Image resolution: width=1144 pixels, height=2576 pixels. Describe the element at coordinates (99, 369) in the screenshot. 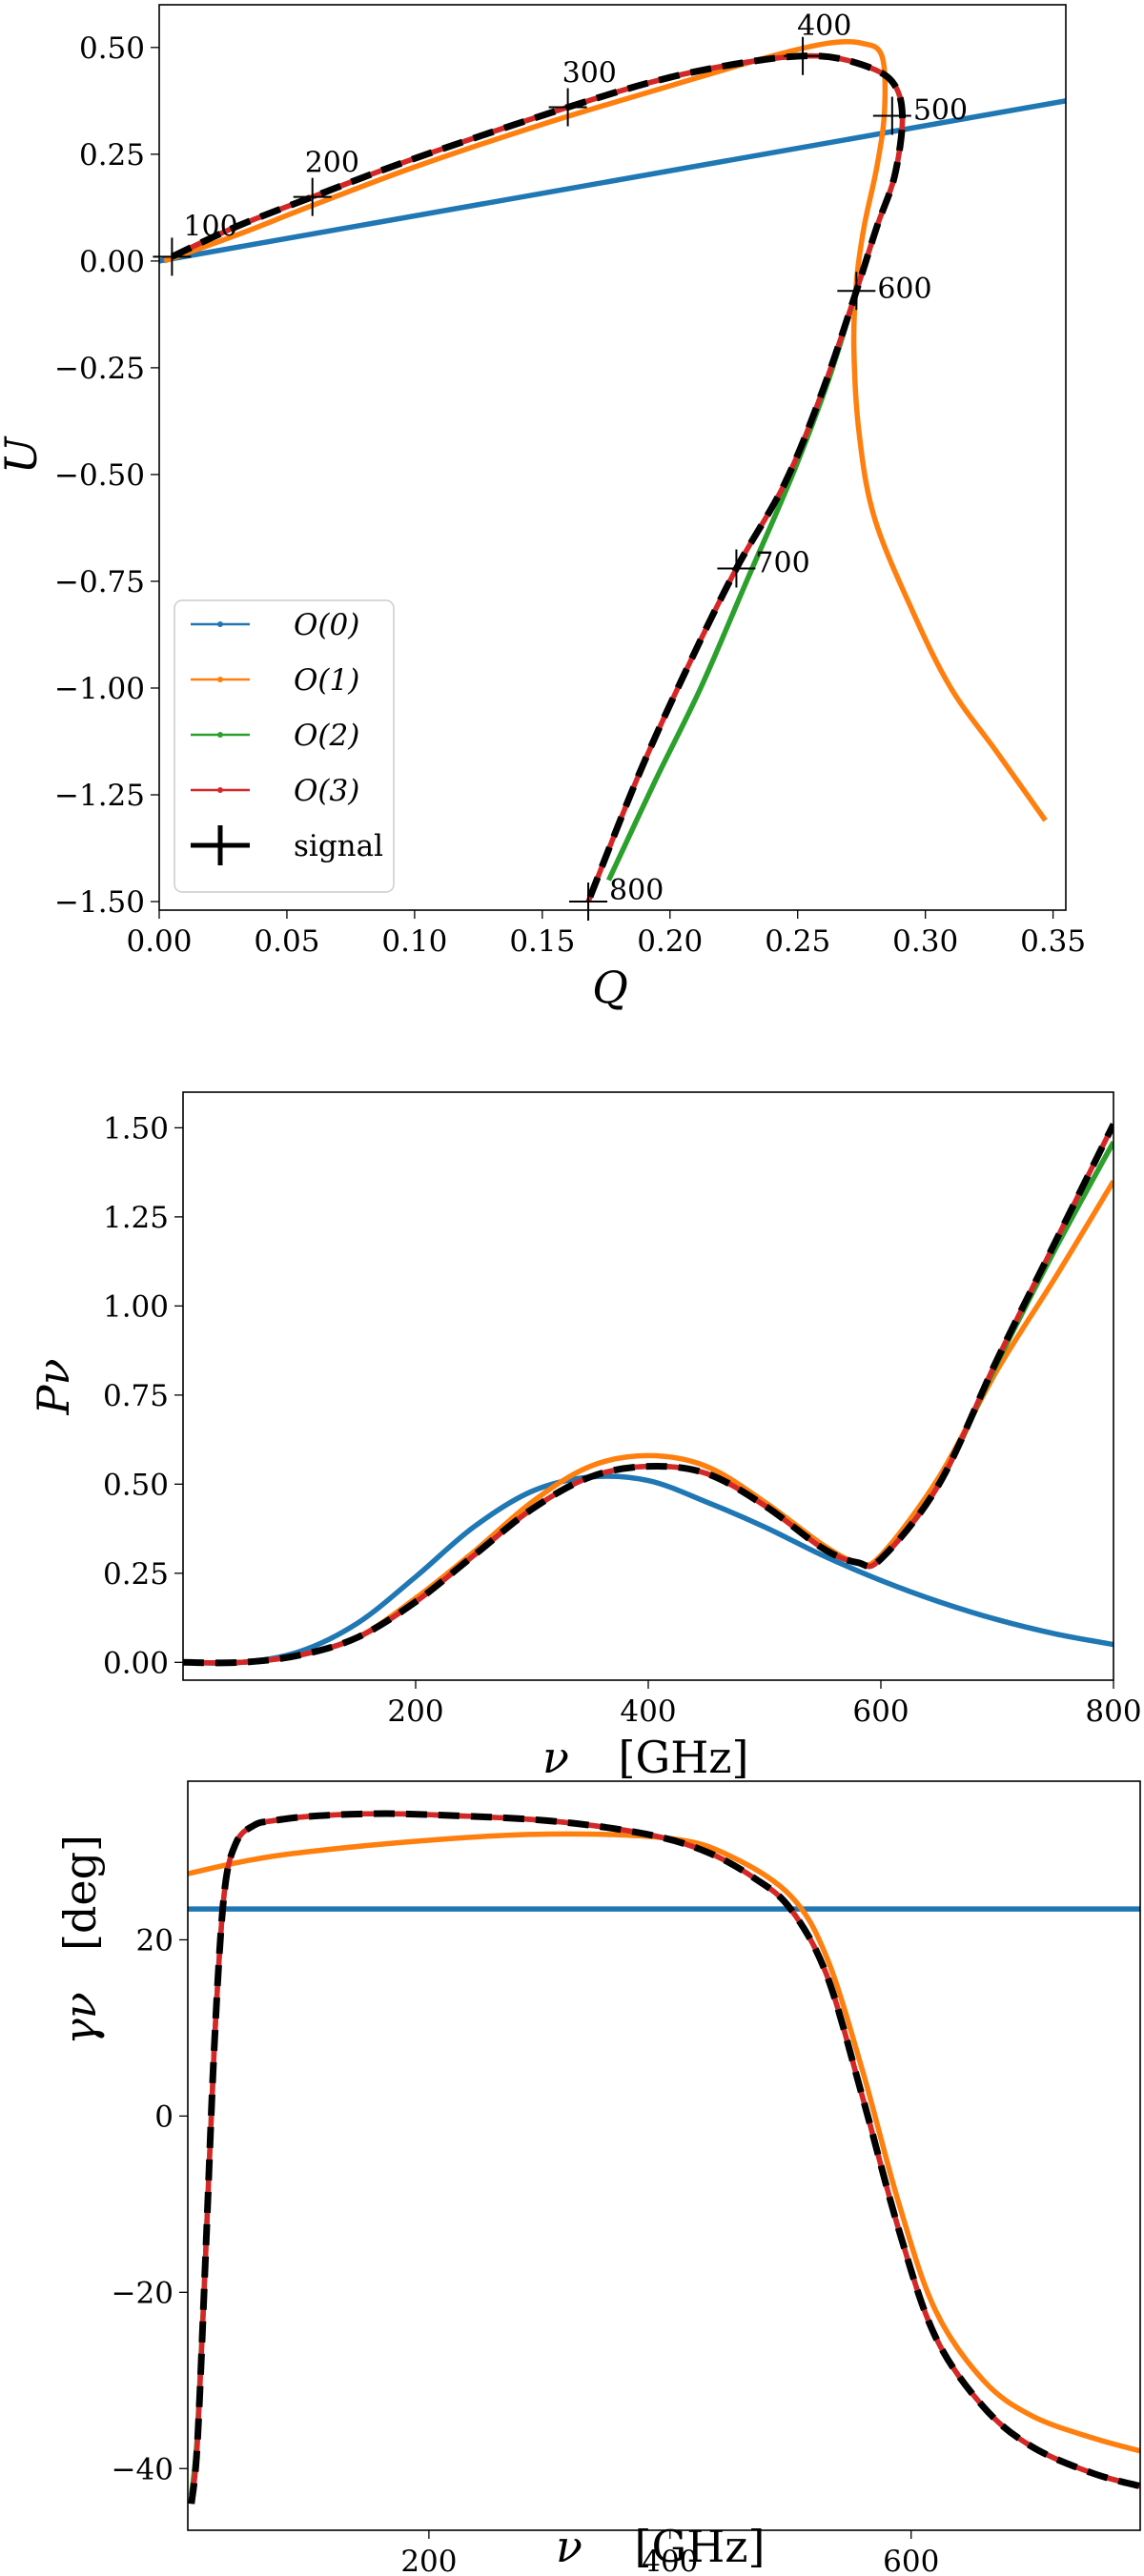

I see `qu-ytick-label: −0.25` at that location.